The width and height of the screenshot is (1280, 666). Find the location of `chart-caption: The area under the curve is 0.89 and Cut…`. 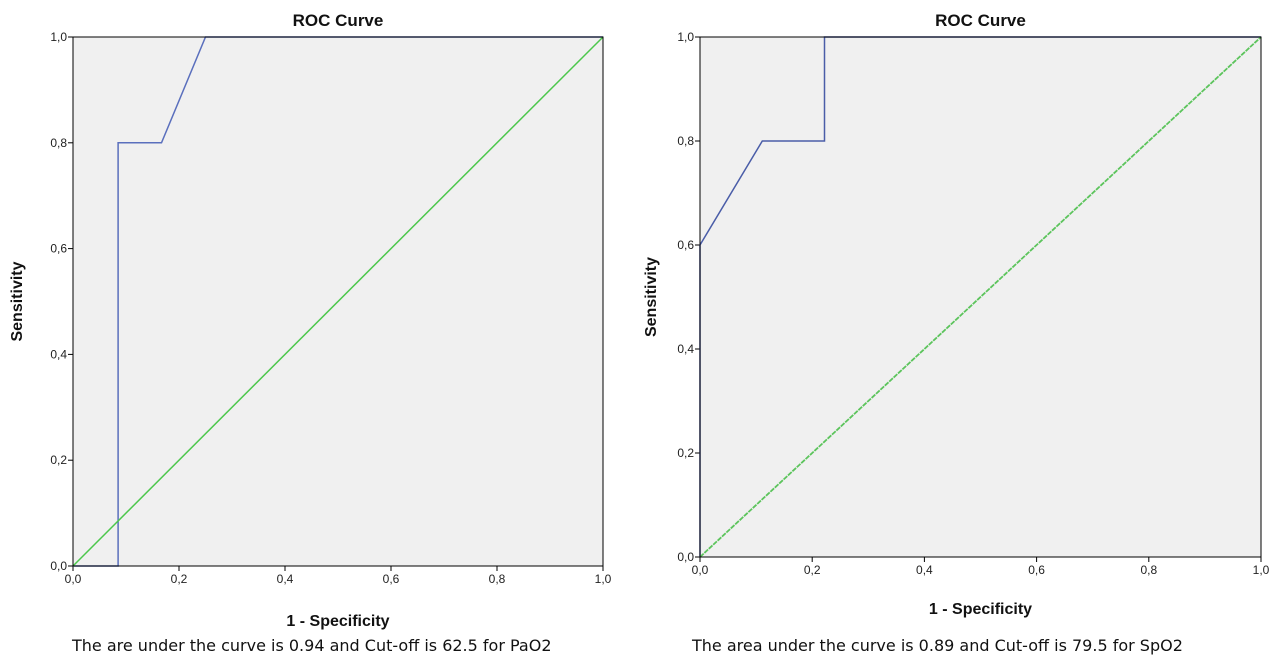

chart-caption: The area under the curve is 0.89 and Cut… is located at coordinates (937, 645).